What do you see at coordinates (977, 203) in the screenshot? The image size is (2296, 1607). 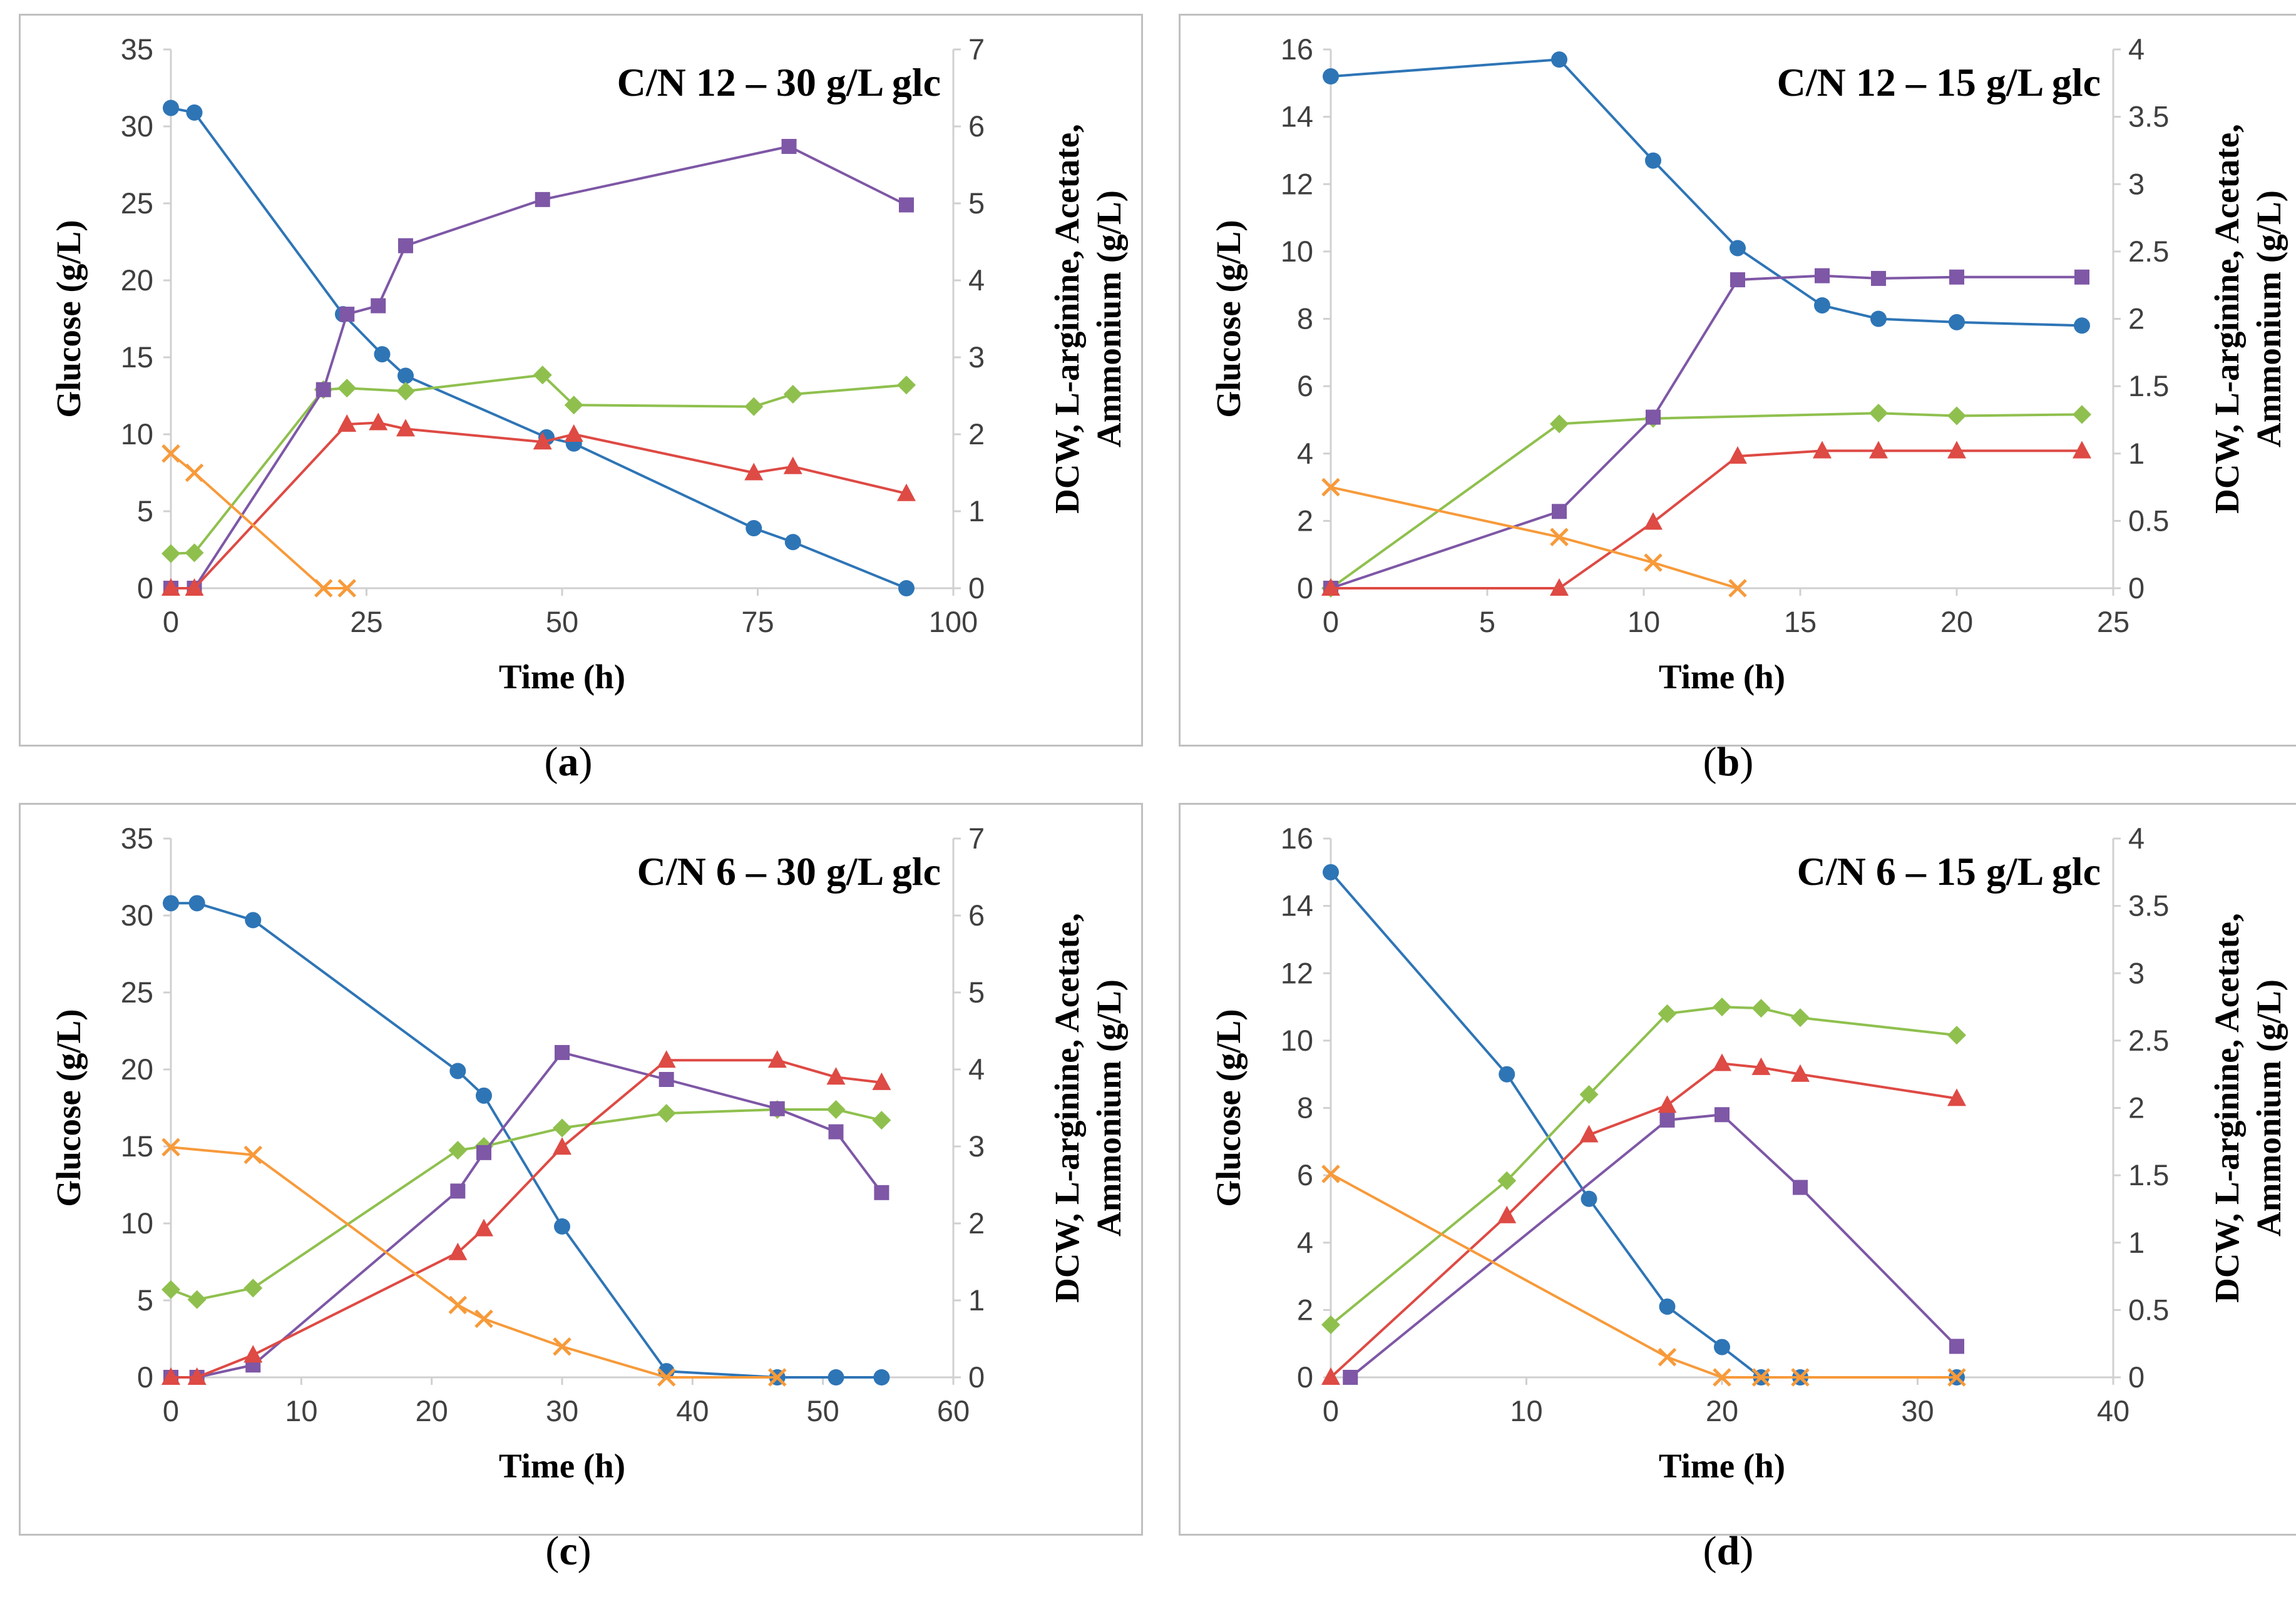 I see `y2-tick-label: 5` at bounding box center [977, 203].